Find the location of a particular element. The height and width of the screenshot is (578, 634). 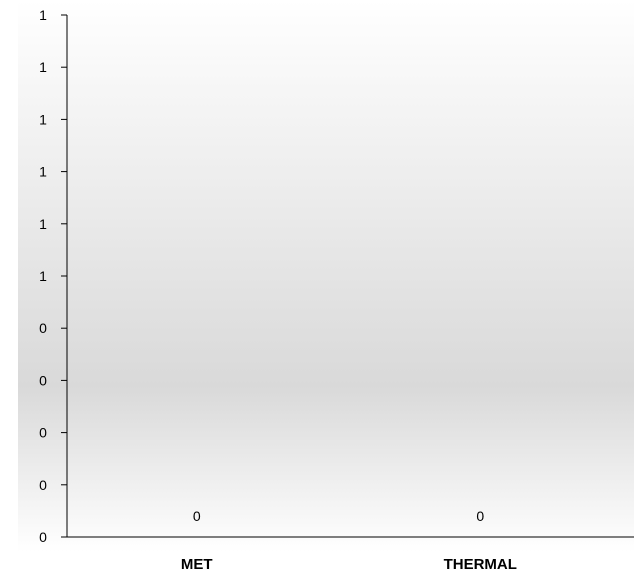

x-category-label: THERMAL is located at coordinates (480, 564).